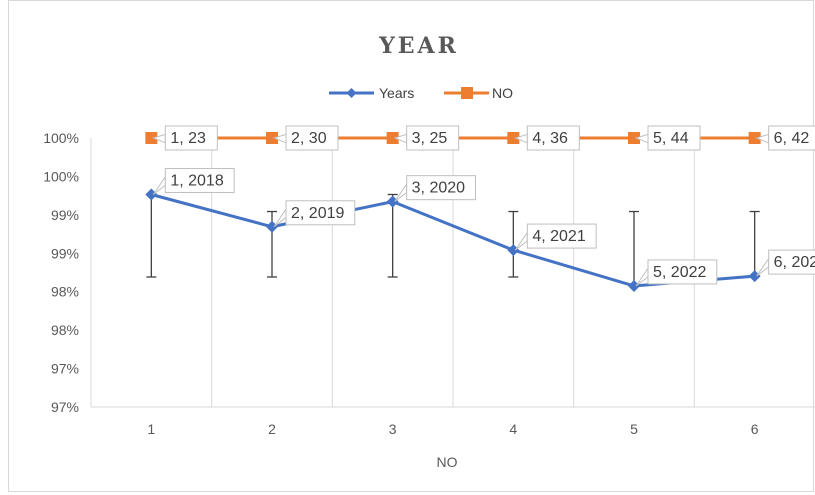 Image resolution: width=815 pixels, height=495 pixels. What do you see at coordinates (61, 138) in the screenshot?
I see `y-tick-label-7: 100%` at bounding box center [61, 138].